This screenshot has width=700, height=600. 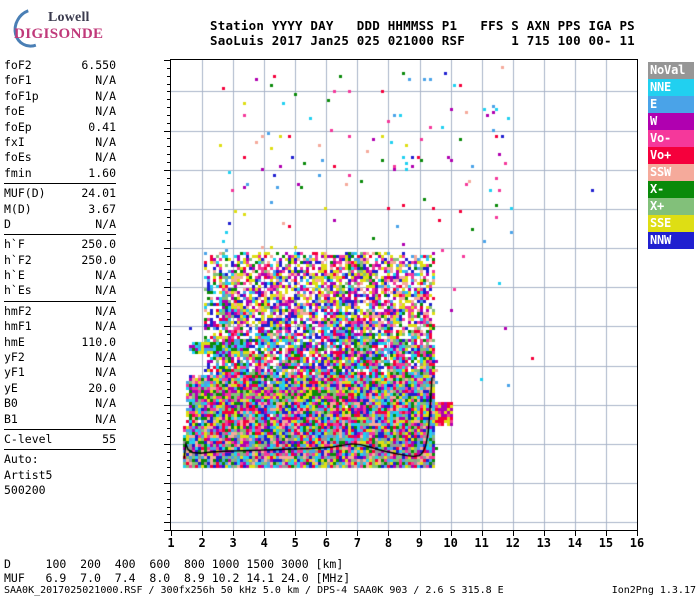 What do you see at coordinates (28, 474) in the screenshot?
I see `autoscale-info-line: Artist5` at bounding box center [28, 474].